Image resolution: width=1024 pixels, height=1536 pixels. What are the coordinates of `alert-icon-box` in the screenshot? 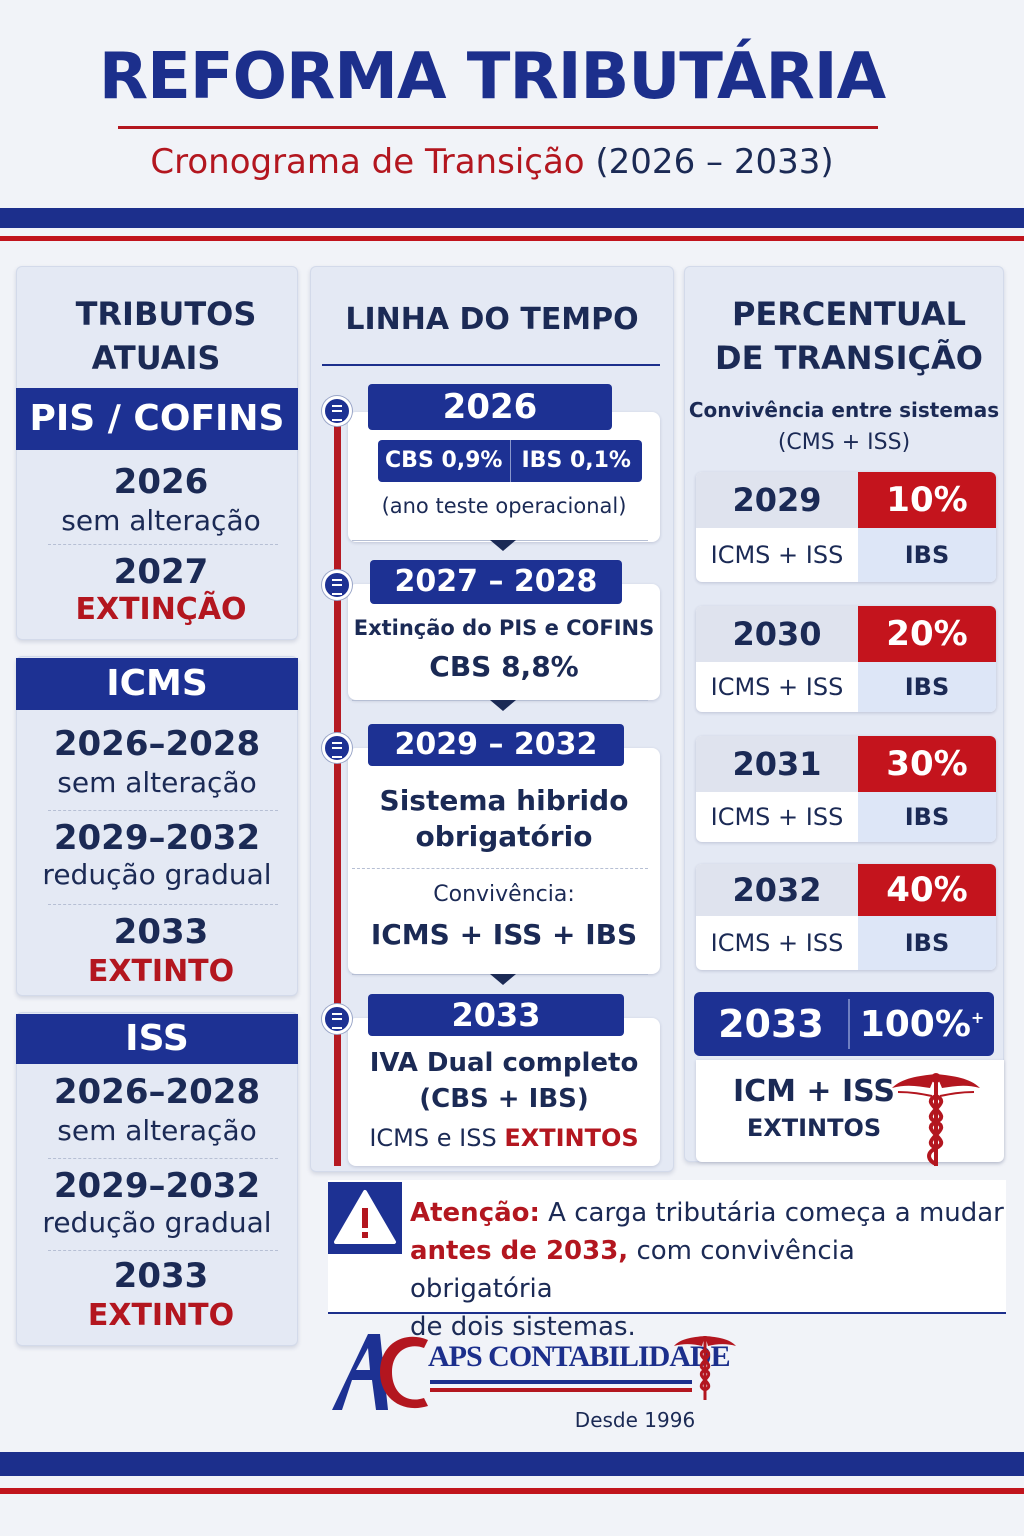 It's located at (365, 1218).